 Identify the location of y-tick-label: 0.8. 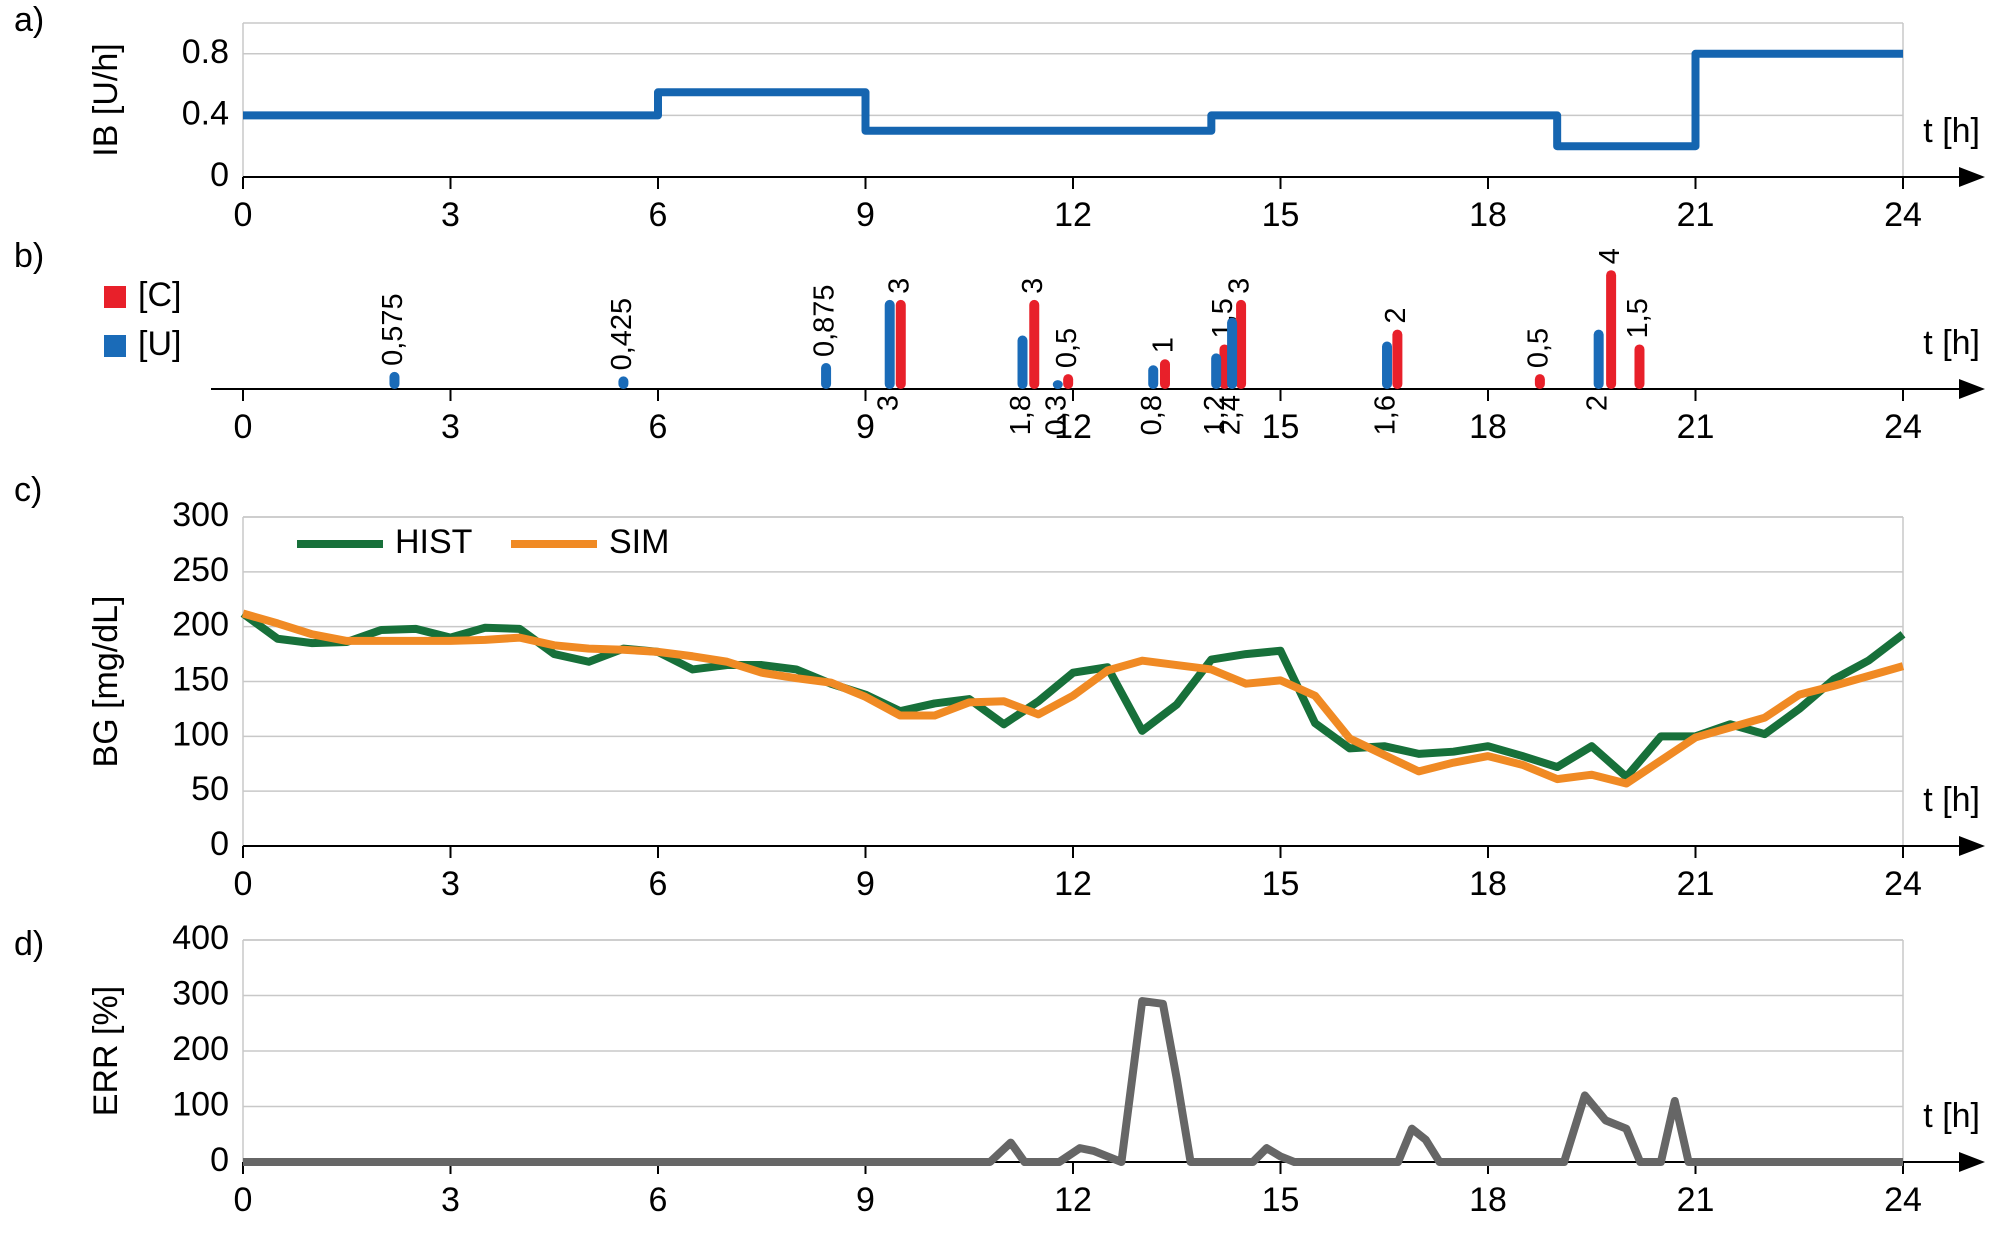
(205, 52).